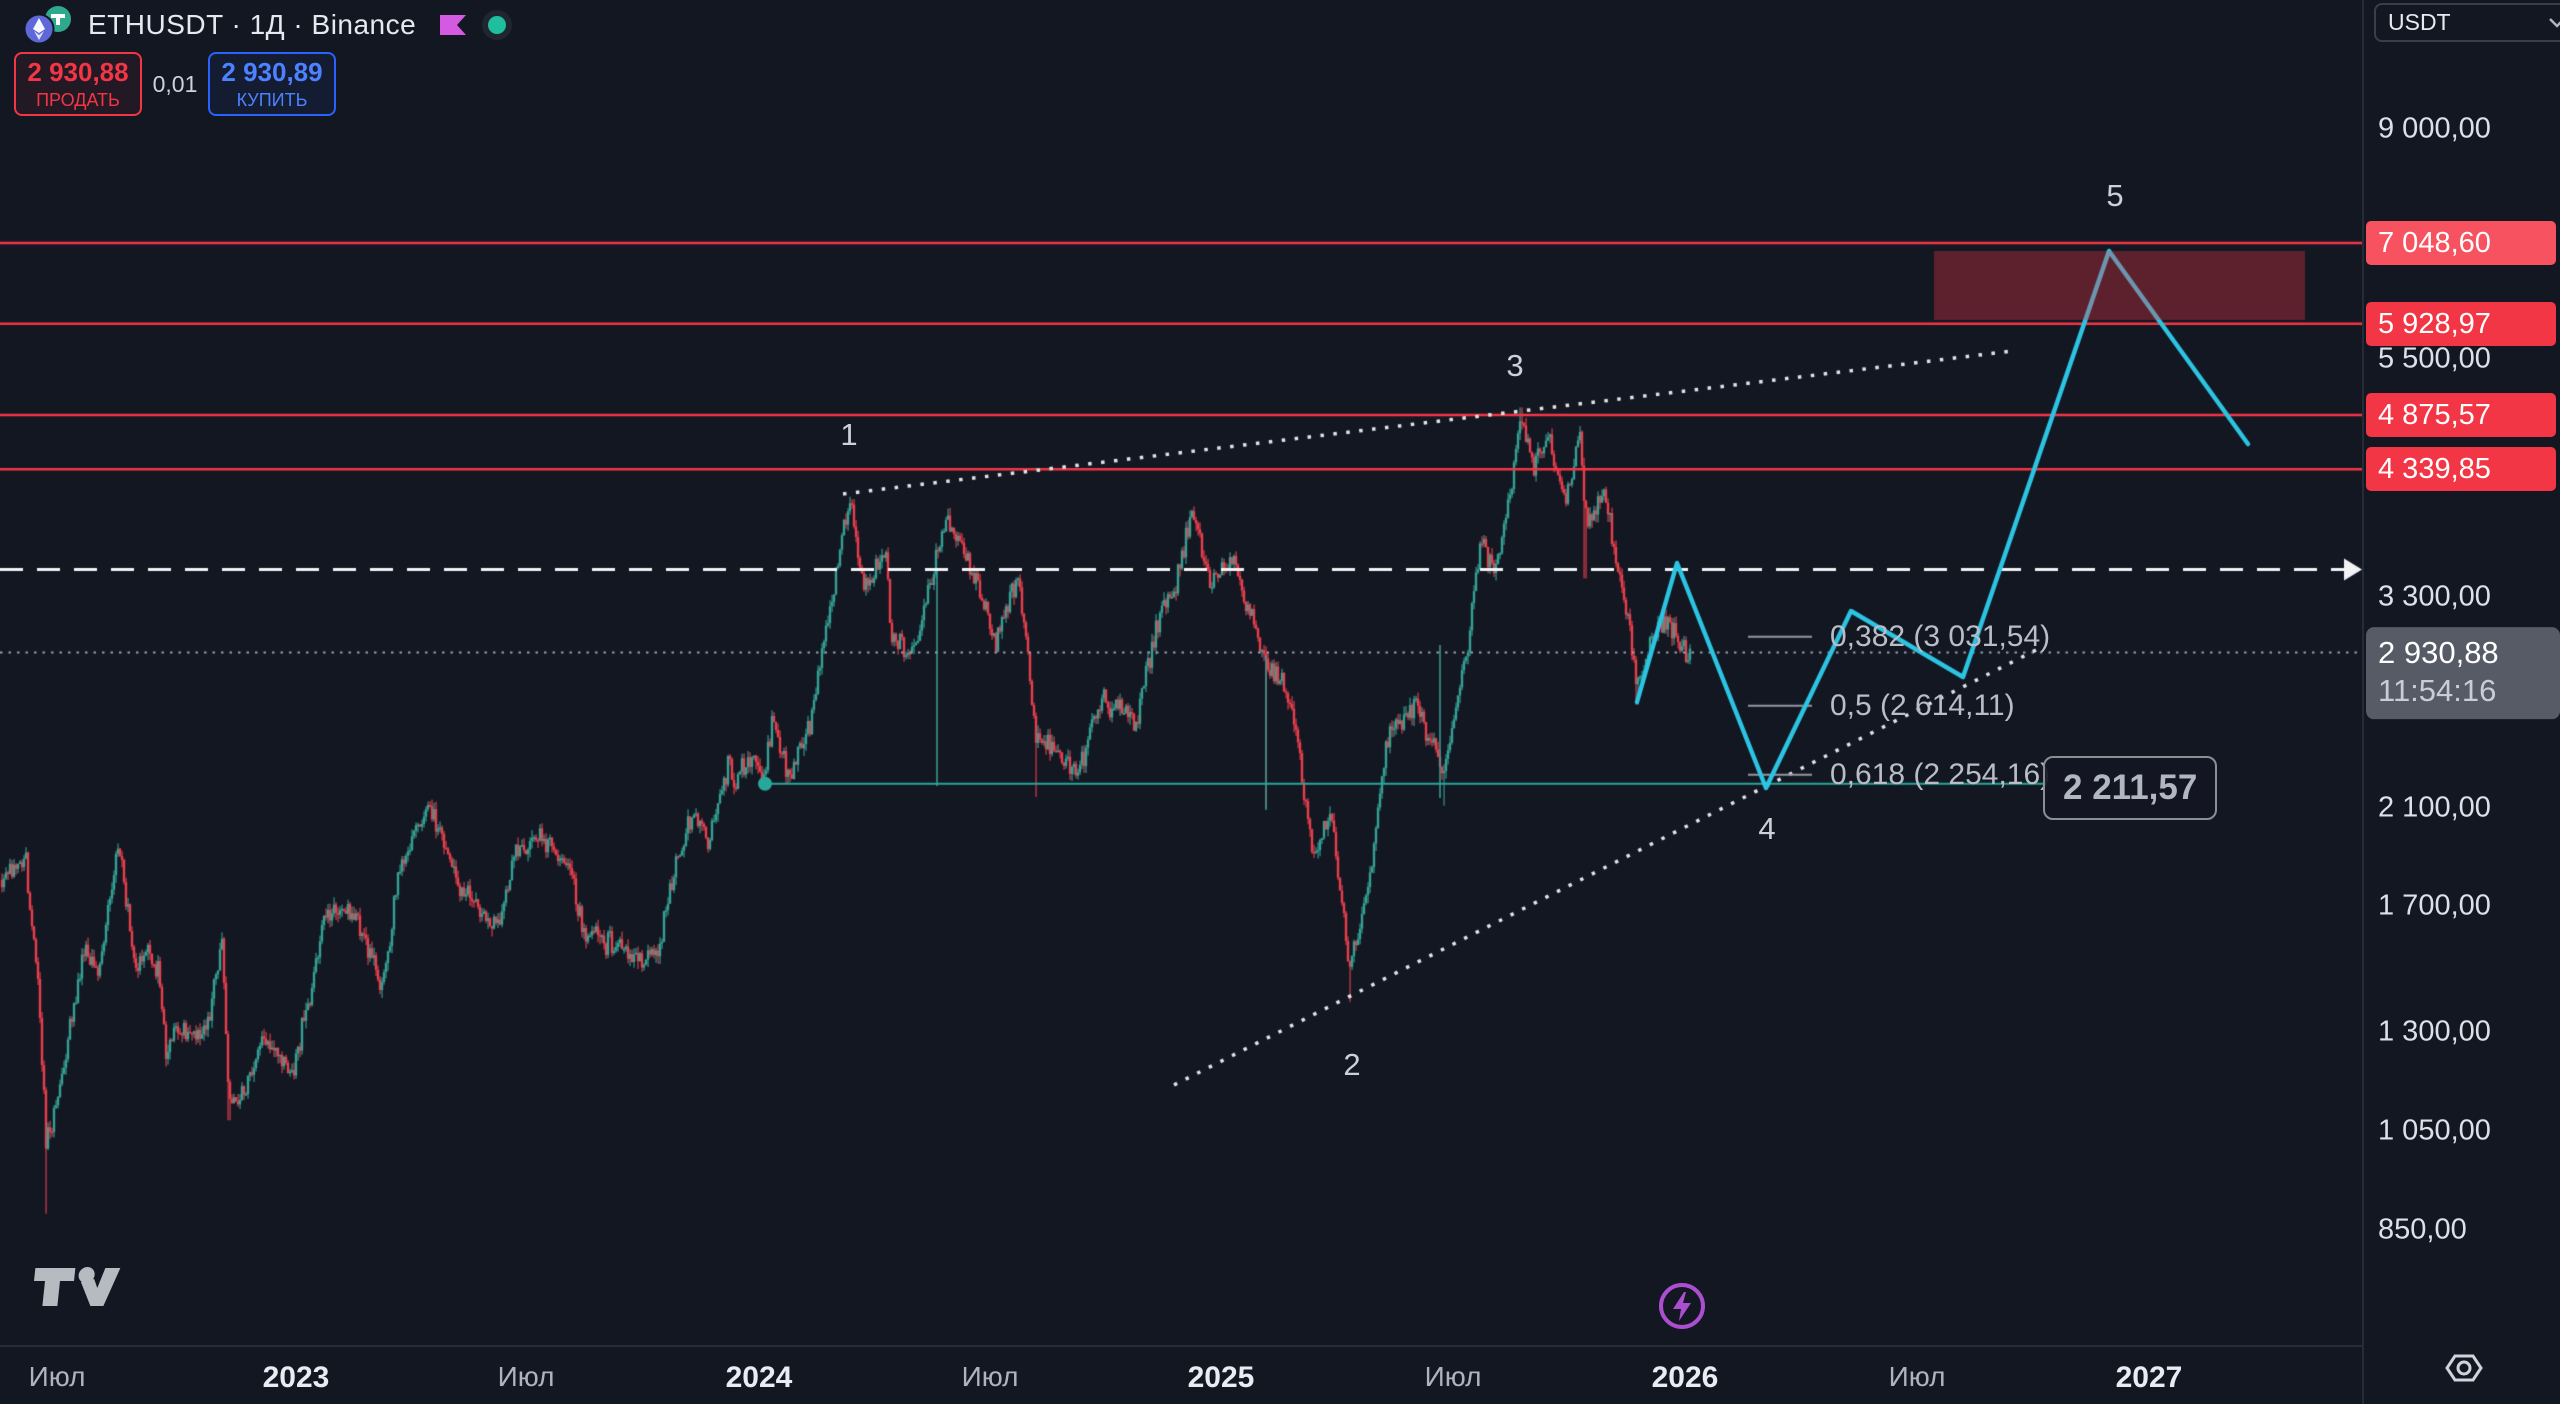 Image resolution: width=2560 pixels, height=1404 pixels. I want to click on time-label-year: 2024, so click(759, 1377).